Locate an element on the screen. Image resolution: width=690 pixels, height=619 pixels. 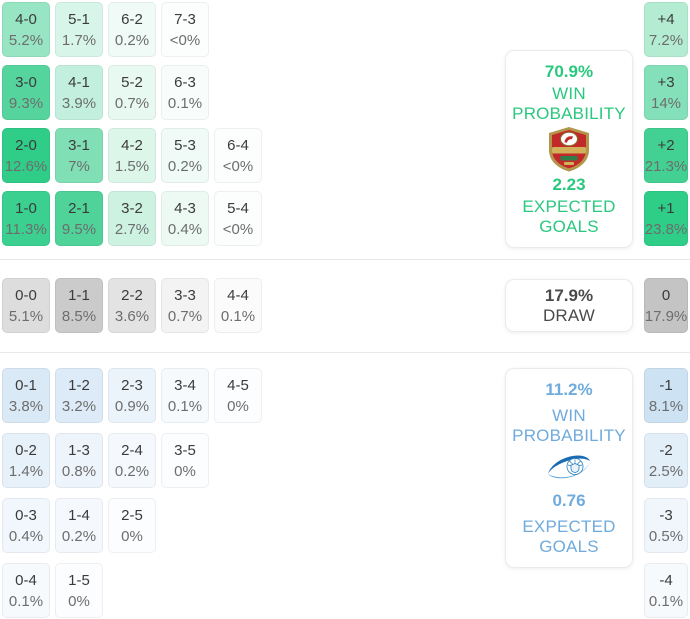
away-win-probability-label: WIN PROBABILITY is located at coordinates (569, 425).